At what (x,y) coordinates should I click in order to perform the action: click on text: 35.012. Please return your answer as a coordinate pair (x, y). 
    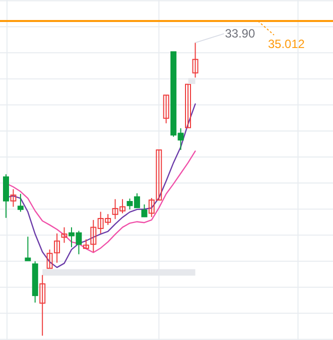
    Looking at the image, I should click on (287, 44).